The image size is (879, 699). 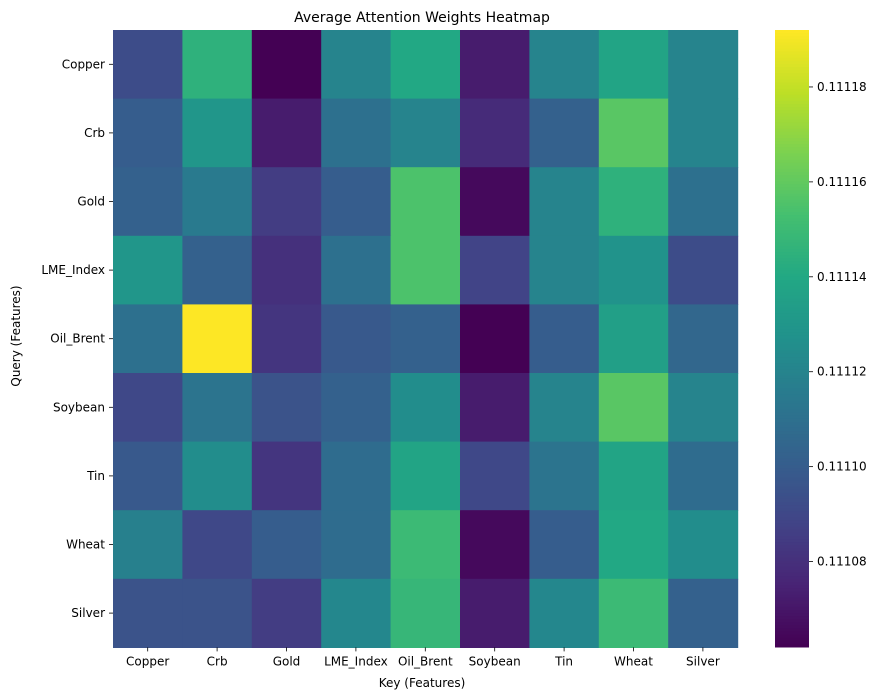 What do you see at coordinates (79, 407) in the screenshot?
I see `y-tick-label: Soybean` at bounding box center [79, 407].